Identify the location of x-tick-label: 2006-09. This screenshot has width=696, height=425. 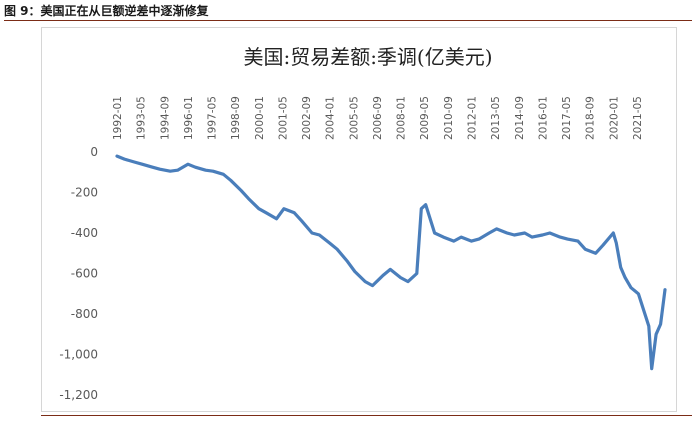
(378, 118).